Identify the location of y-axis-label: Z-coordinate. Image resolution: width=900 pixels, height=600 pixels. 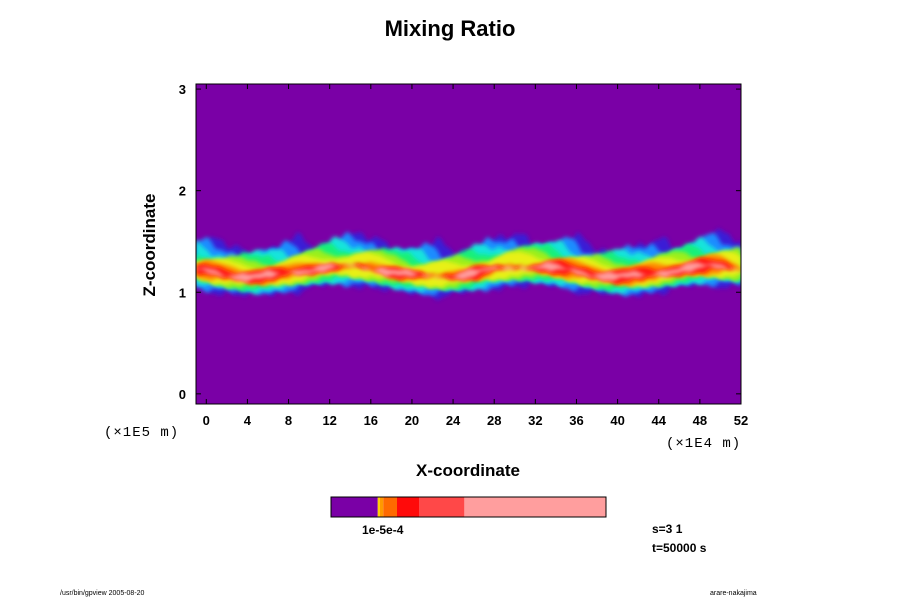
(149, 245).